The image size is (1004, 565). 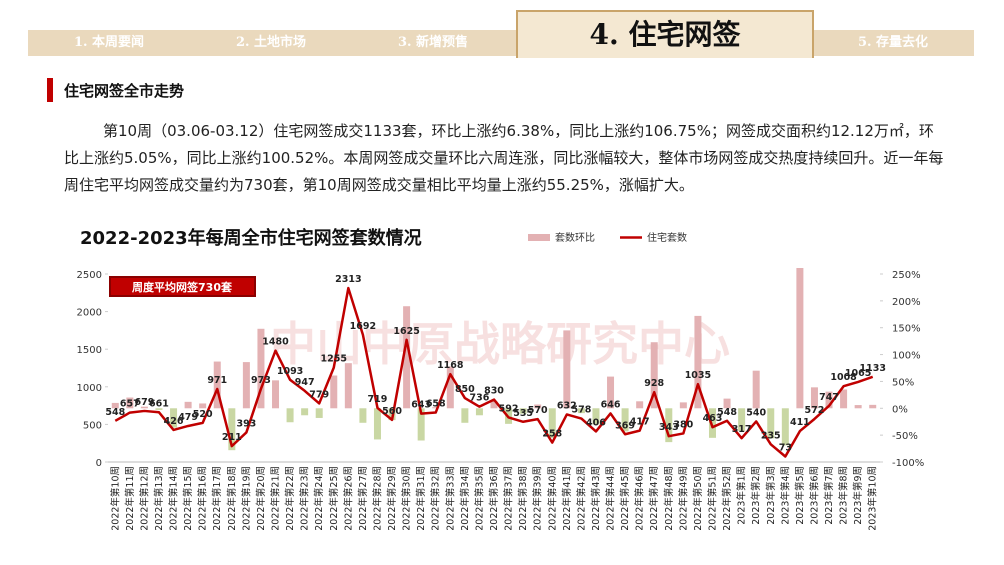 What do you see at coordinates (188, 417) in the screenshot?
I see `data-label: 479` at bounding box center [188, 417].